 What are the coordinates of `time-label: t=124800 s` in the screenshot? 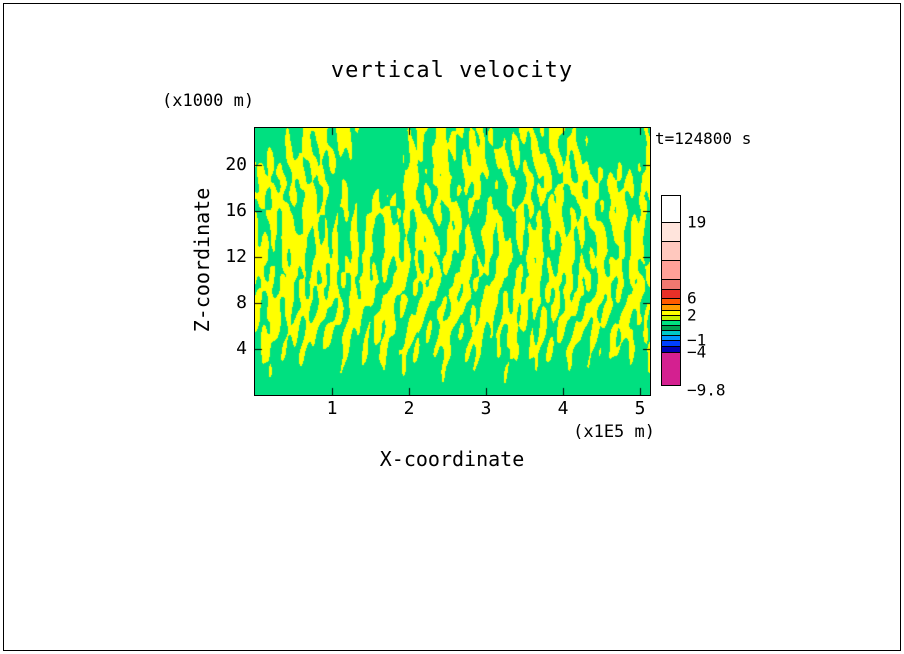 It's located at (703, 138).